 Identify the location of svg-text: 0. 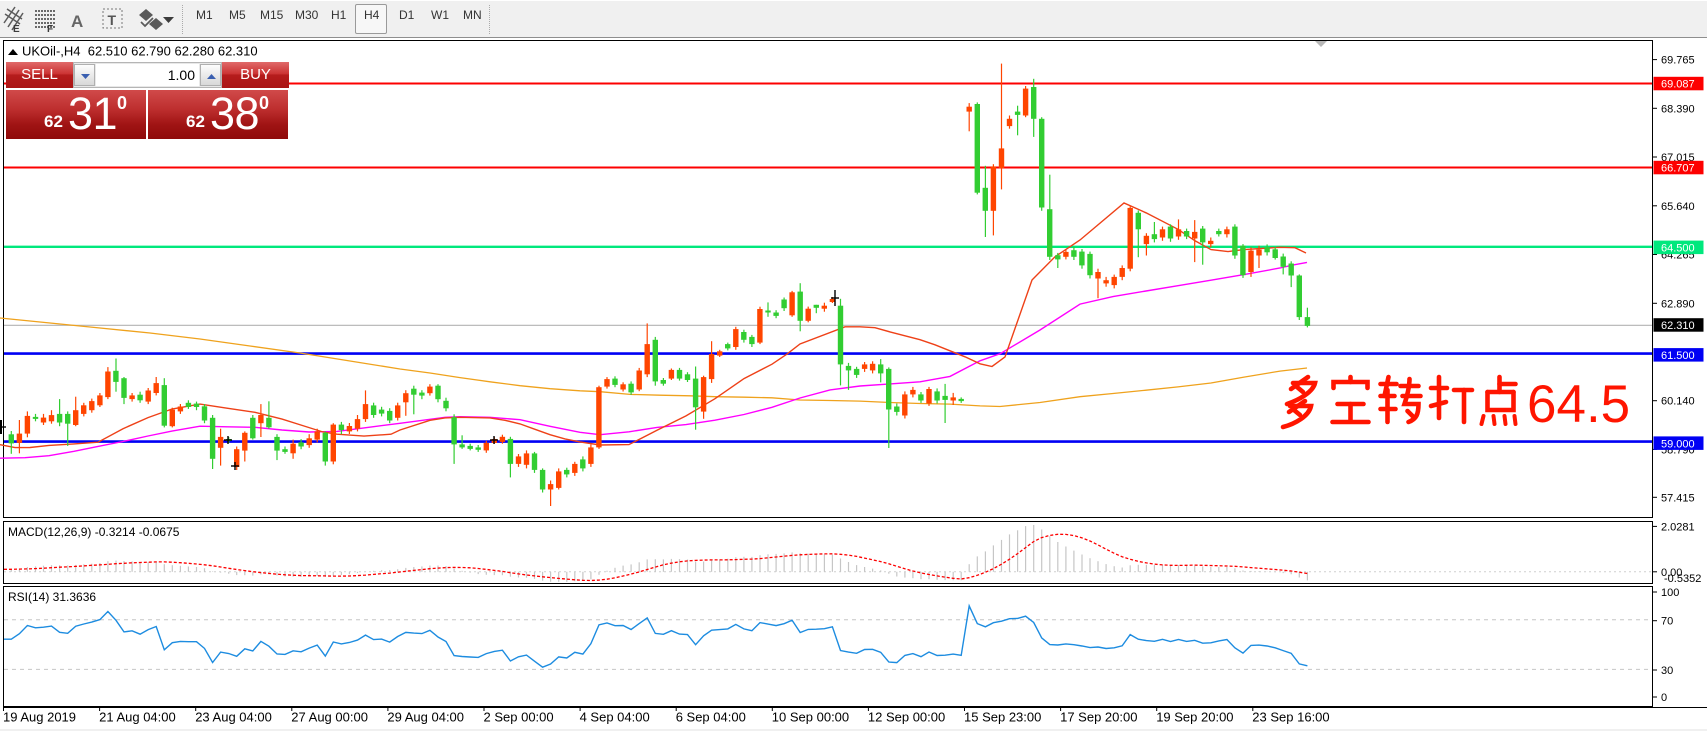
(1664, 698).